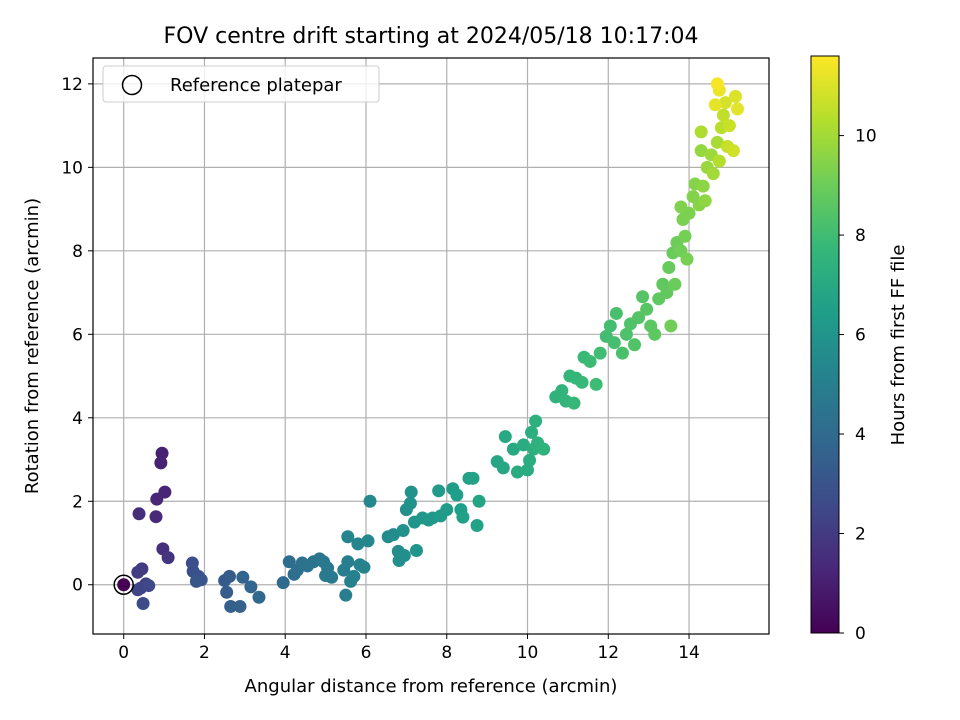 This screenshot has height=720, width=960. I want to click on legend-marker-icon, so click(132, 85).